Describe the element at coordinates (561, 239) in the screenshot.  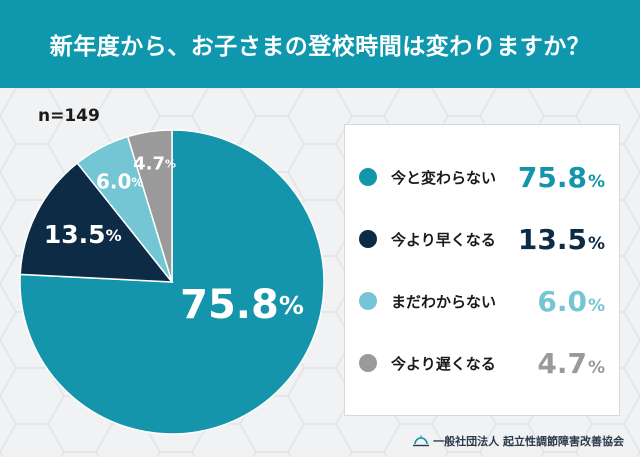
I see `legend-value: 13.5%` at that location.